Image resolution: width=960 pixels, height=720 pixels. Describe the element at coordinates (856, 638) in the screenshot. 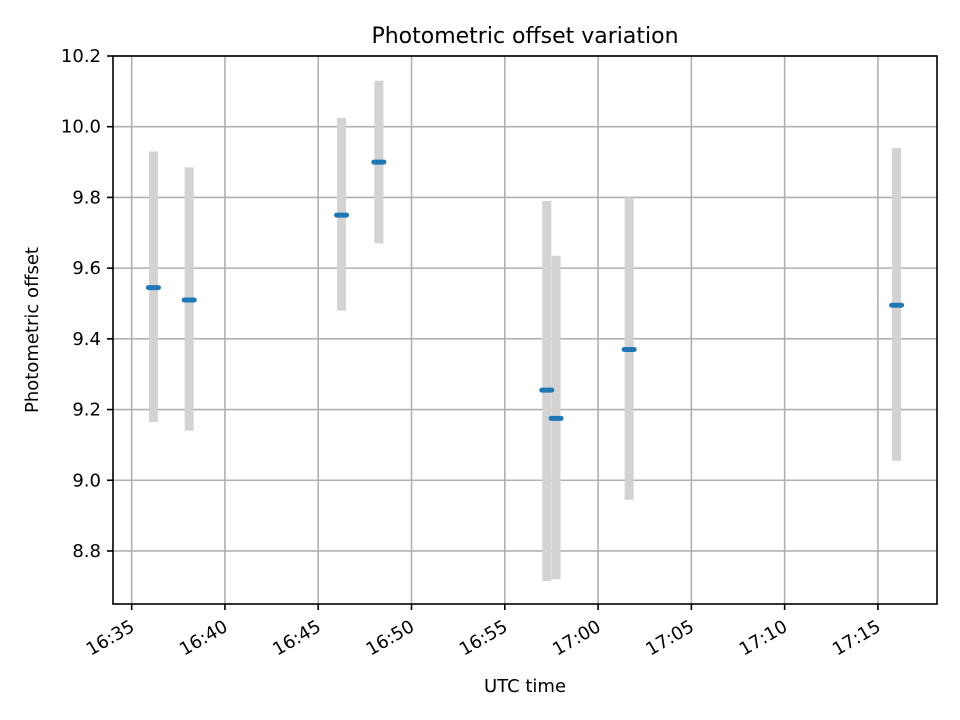

I see `x-tick-label: 17:15` at that location.